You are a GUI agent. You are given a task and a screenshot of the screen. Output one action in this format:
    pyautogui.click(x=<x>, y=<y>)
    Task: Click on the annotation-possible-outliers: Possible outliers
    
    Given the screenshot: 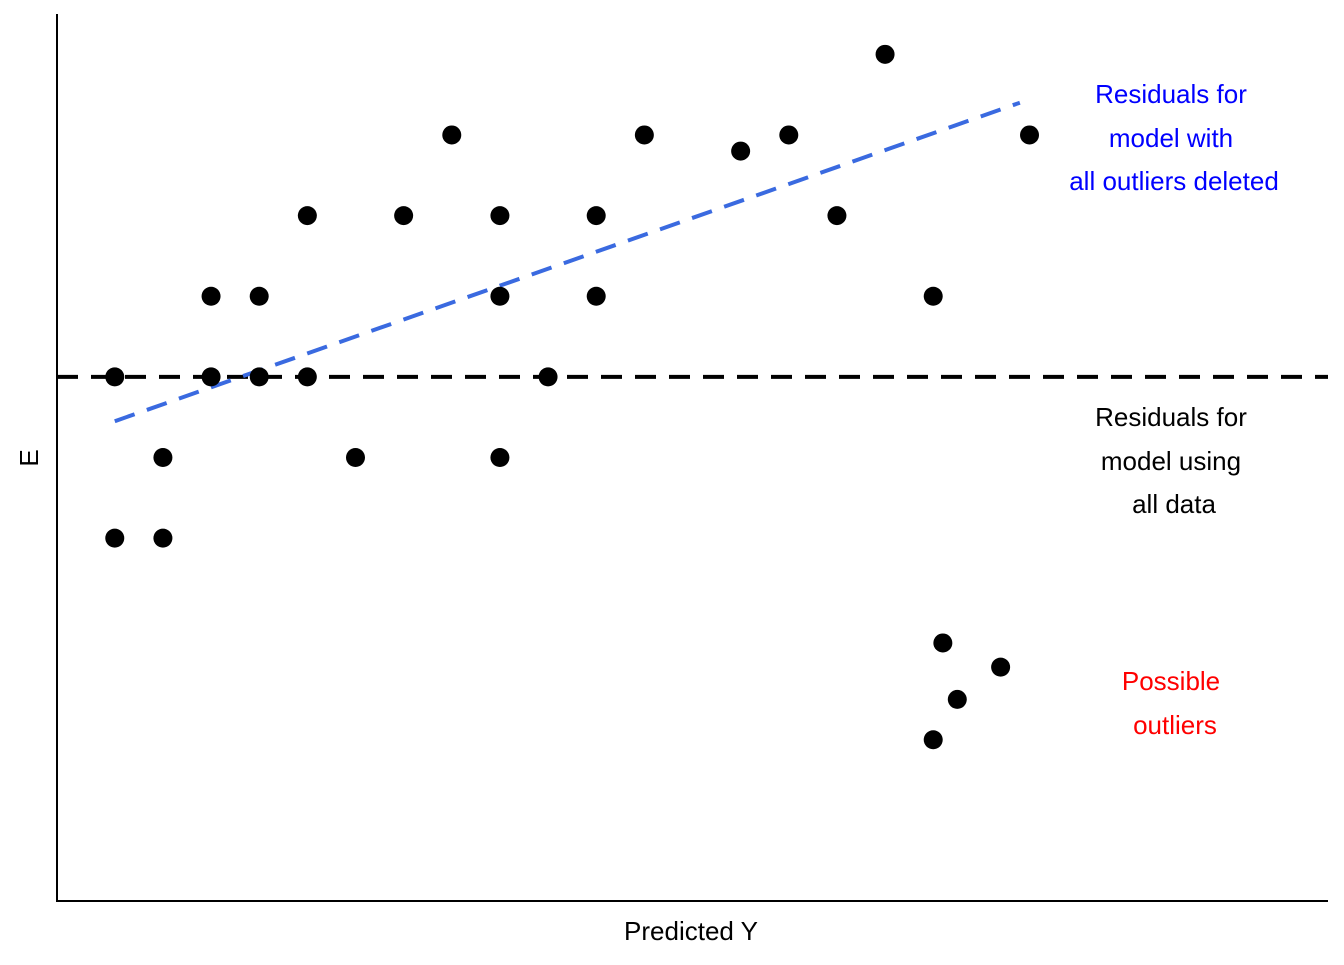 What is the action you would take?
    pyautogui.click(x=1171, y=703)
    